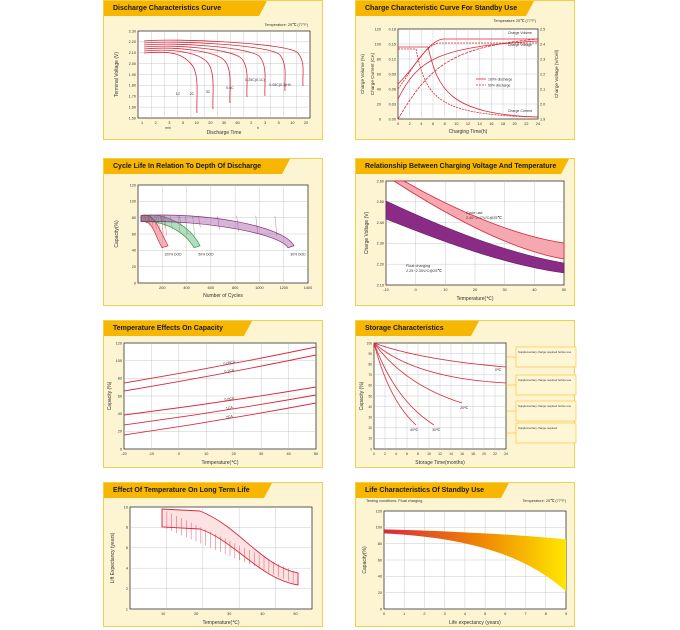  What do you see at coordinates (286, 25) in the screenshot?
I see `discharge-note: Temperature: 25℃ (77°F)` at bounding box center [286, 25].